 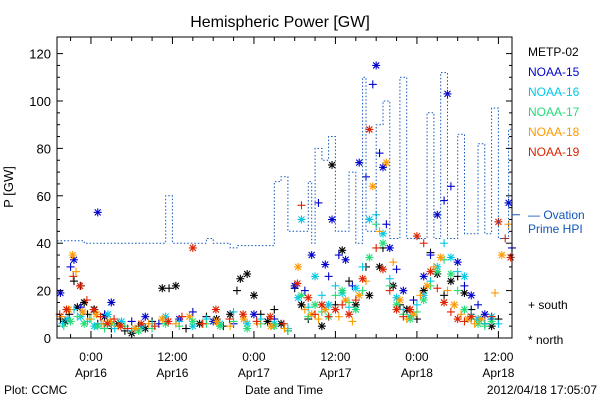 What do you see at coordinates (556, 215) in the screenshot?
I see `ovation-legend-line: — Ovation` at bounding box center [556, 215].